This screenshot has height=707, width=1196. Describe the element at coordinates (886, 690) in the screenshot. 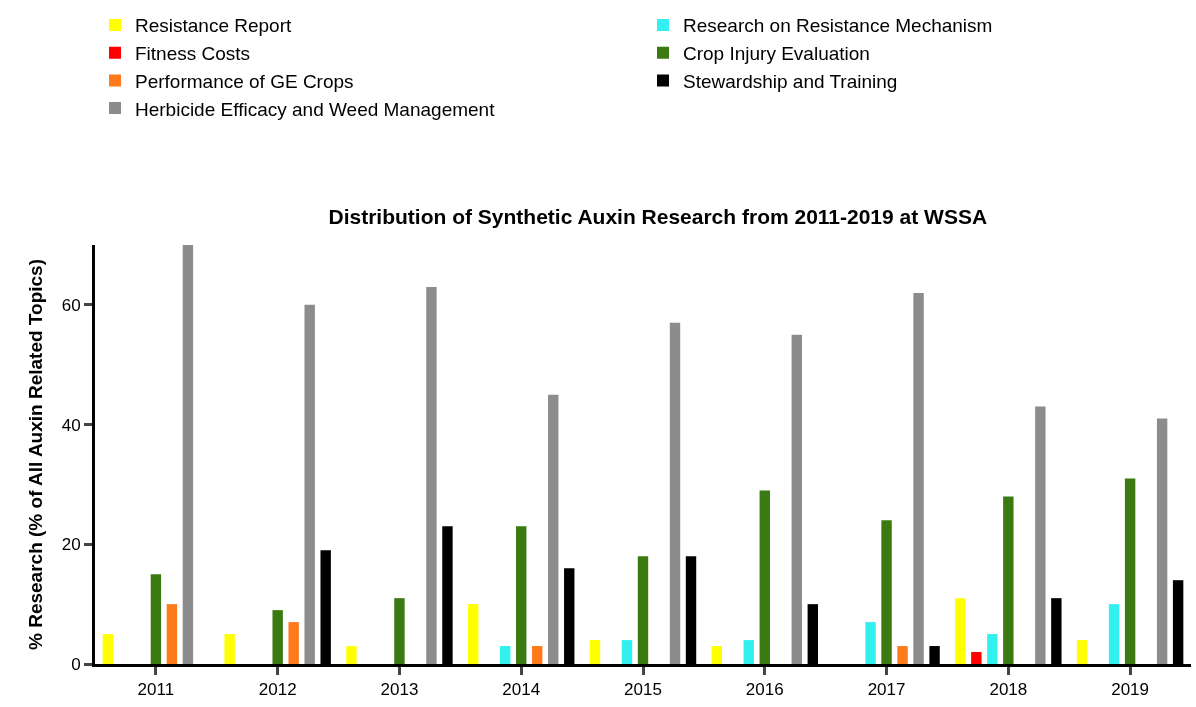

I see `x-tick-label: 2017` at that location.